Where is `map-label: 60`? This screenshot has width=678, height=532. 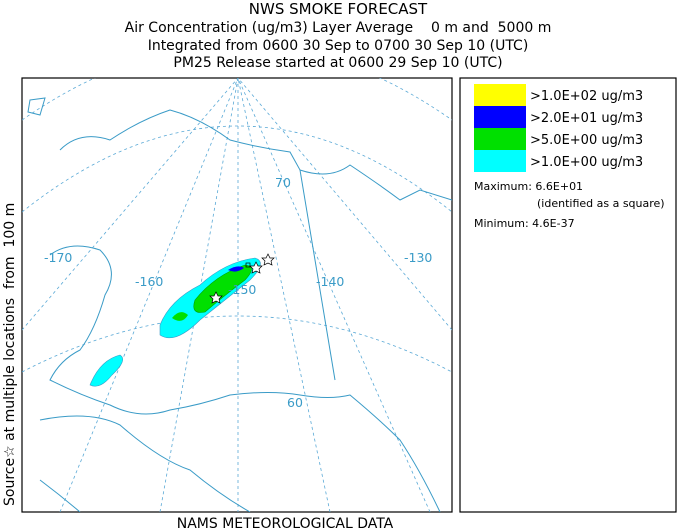
map-label: 60 is located at coordinates (295, 402).